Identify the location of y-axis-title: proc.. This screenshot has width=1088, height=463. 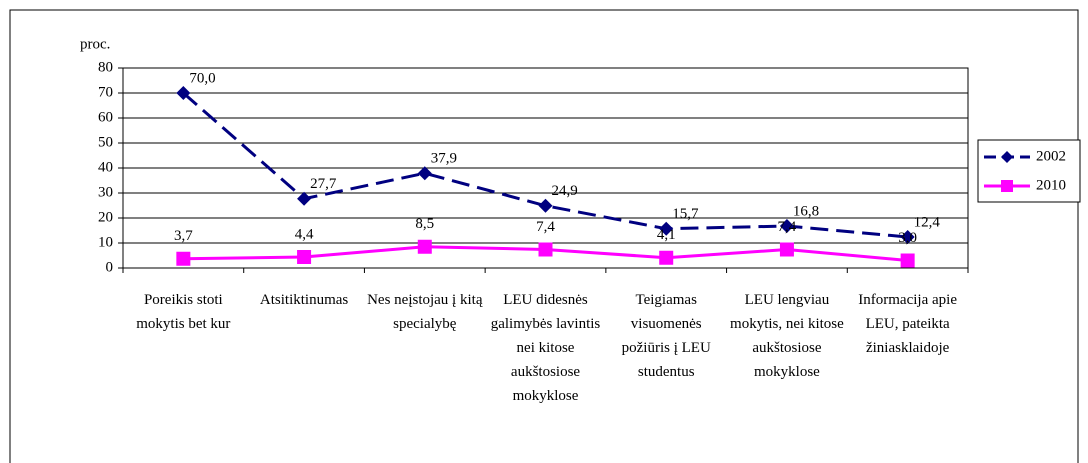
(95, 44).